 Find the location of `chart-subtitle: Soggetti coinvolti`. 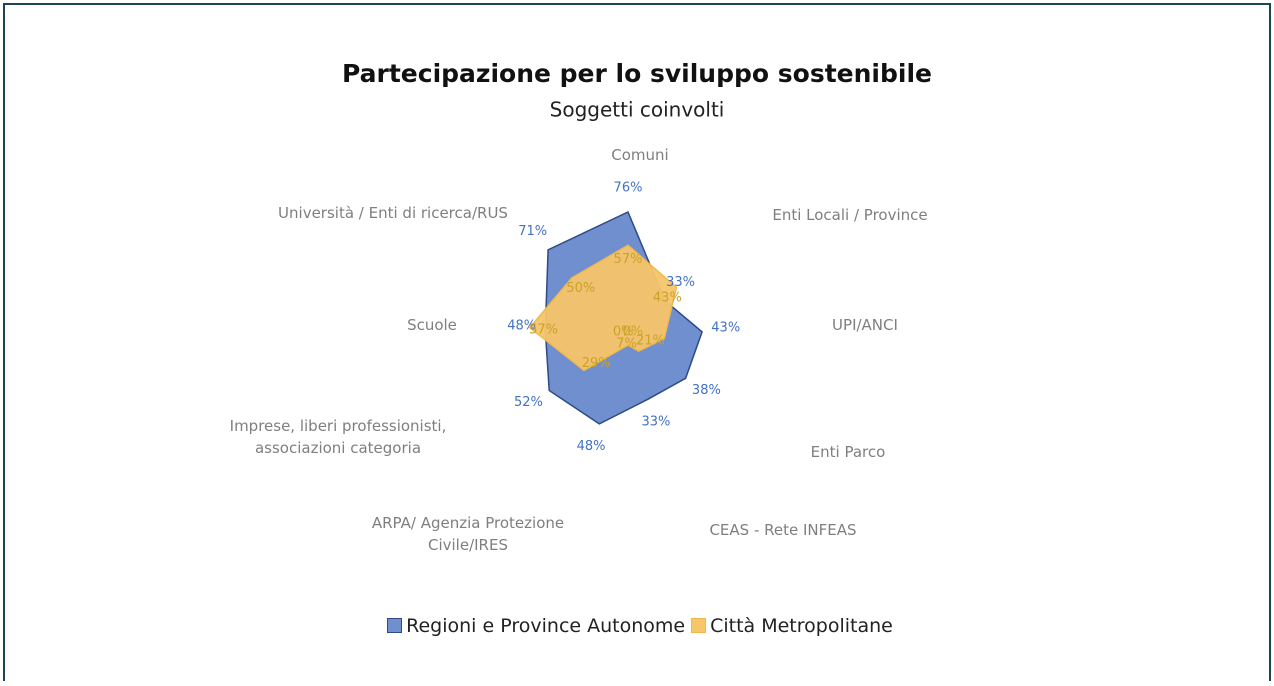

chart-subtitle: Soggetti coinvolti is located at coordinates (637, 110).